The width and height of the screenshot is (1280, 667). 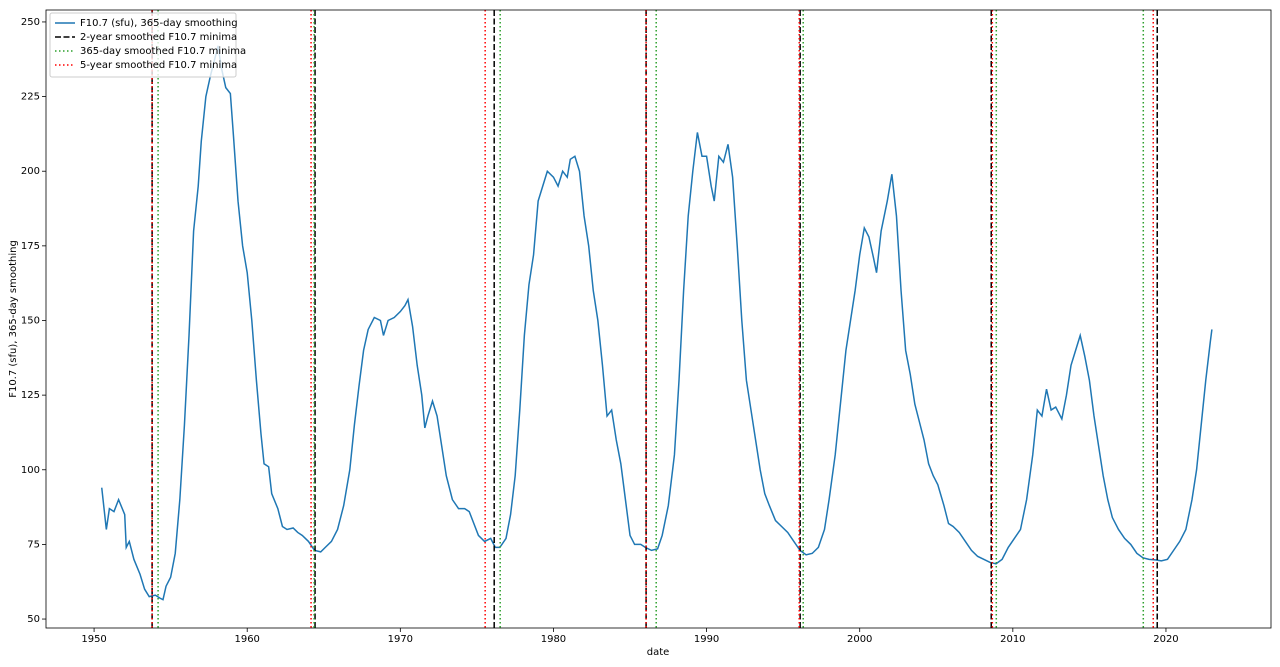 What do you see at coordinates (706, 639) in the screenshot?
I see `x-tick-label: 1990` at bounding box center [706, 639].